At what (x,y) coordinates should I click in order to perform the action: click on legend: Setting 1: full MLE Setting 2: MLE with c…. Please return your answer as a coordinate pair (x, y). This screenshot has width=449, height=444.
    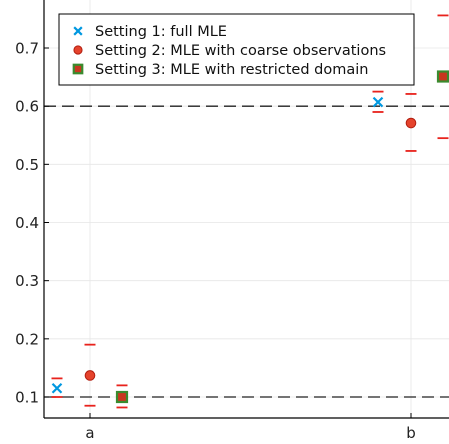
    Looking at the image, I should click on (236, 49).